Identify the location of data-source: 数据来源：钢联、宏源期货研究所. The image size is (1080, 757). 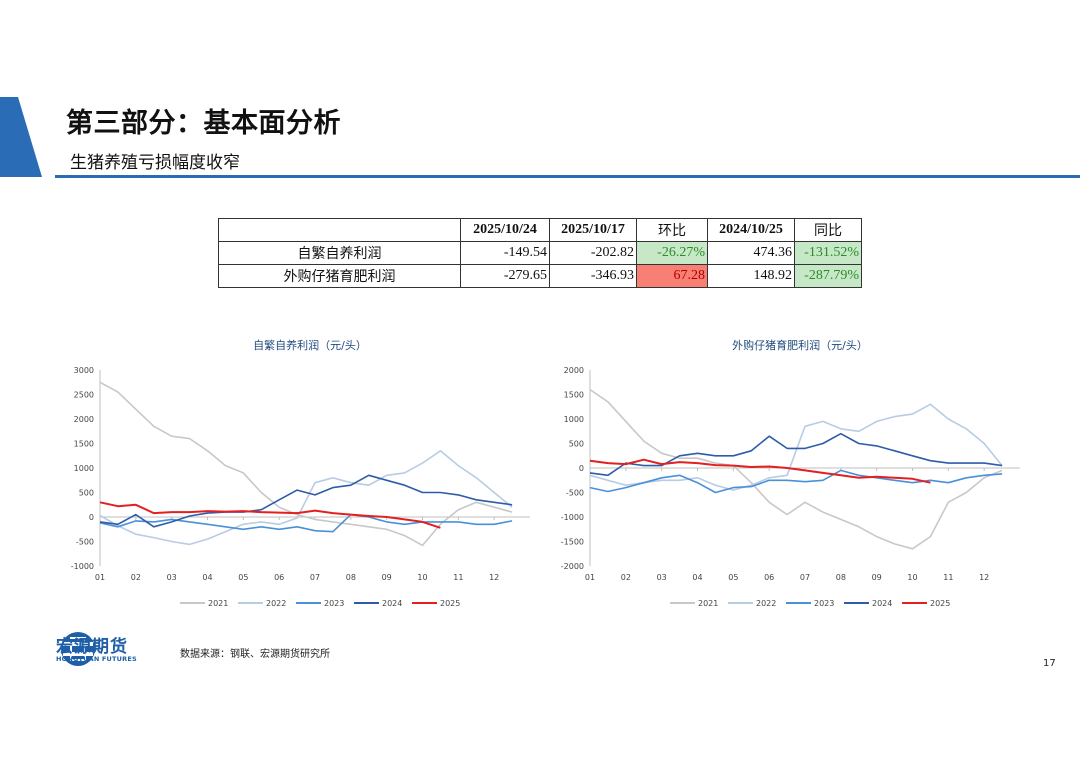
(255, 654).